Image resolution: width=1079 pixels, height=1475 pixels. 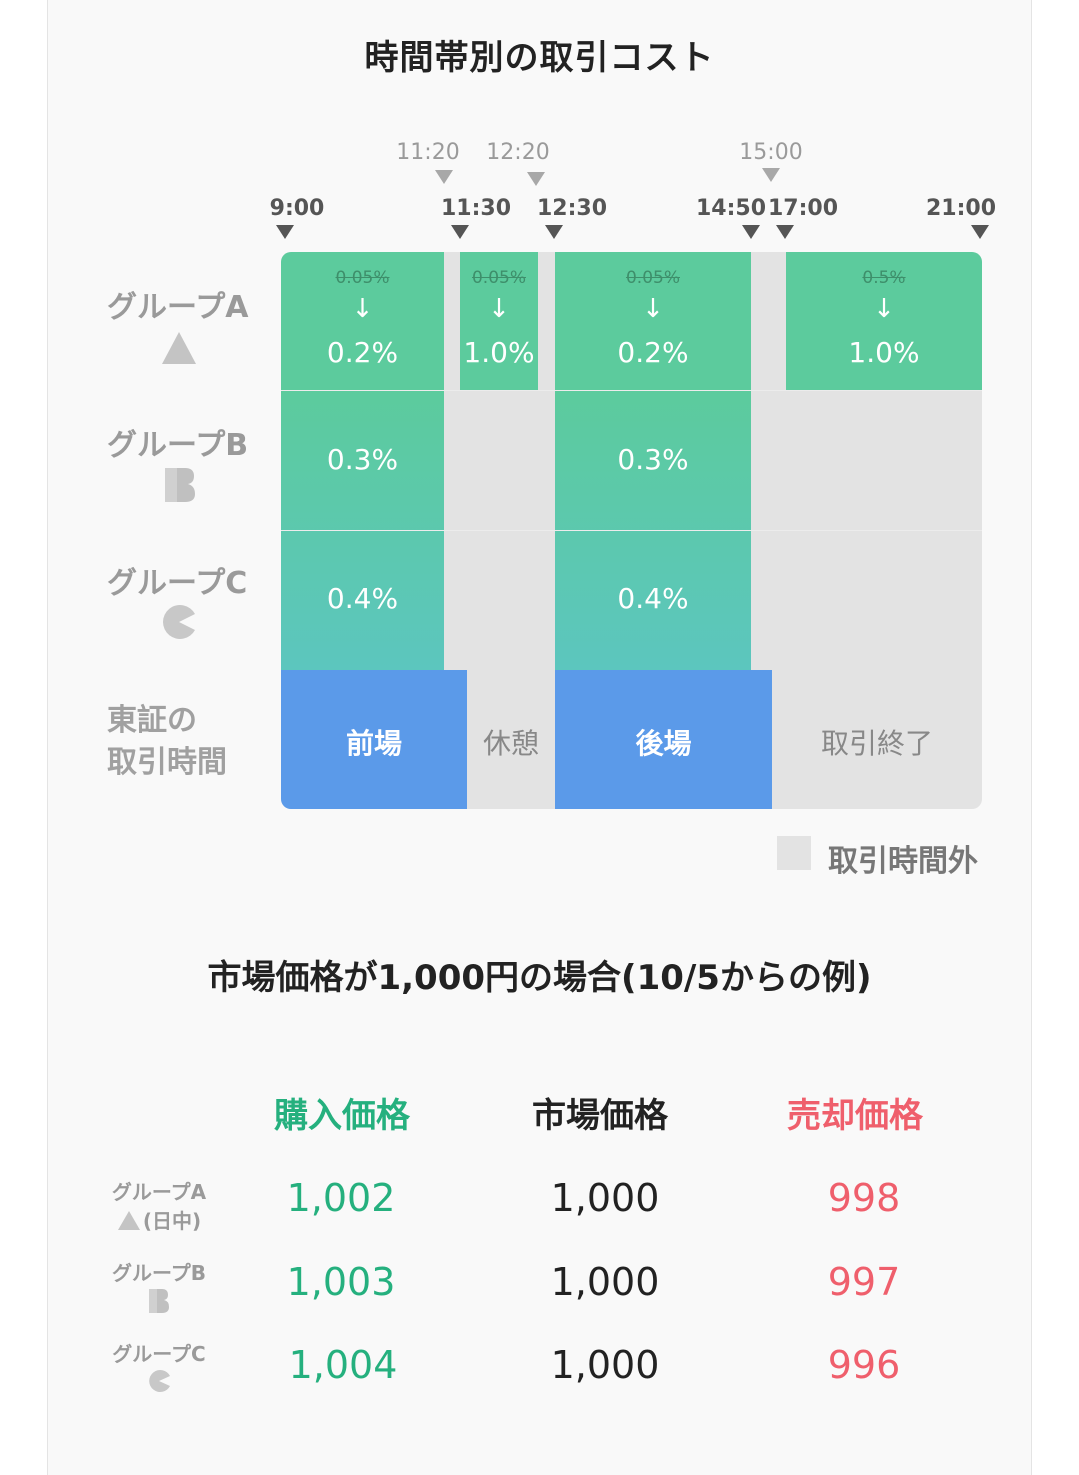 What do you see at coordinates (152, 720) in the screenshot?
I see `session-label-line-1: 東証の` at bounding box center [152, 720].